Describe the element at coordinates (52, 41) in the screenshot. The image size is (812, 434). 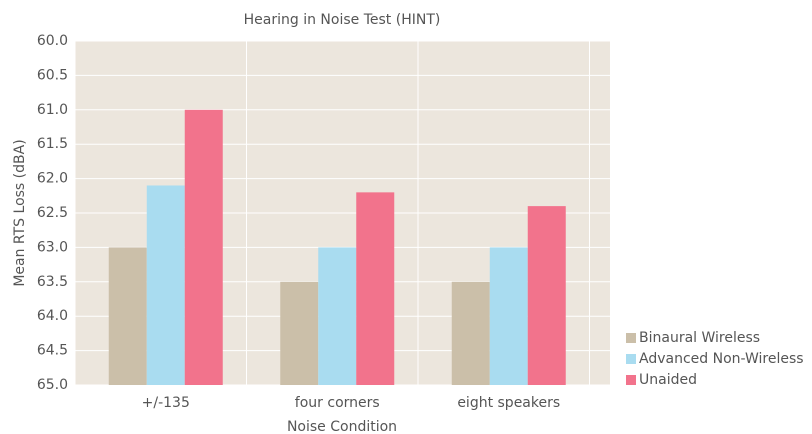
I see `y-tick-label: 60.0` at that location.